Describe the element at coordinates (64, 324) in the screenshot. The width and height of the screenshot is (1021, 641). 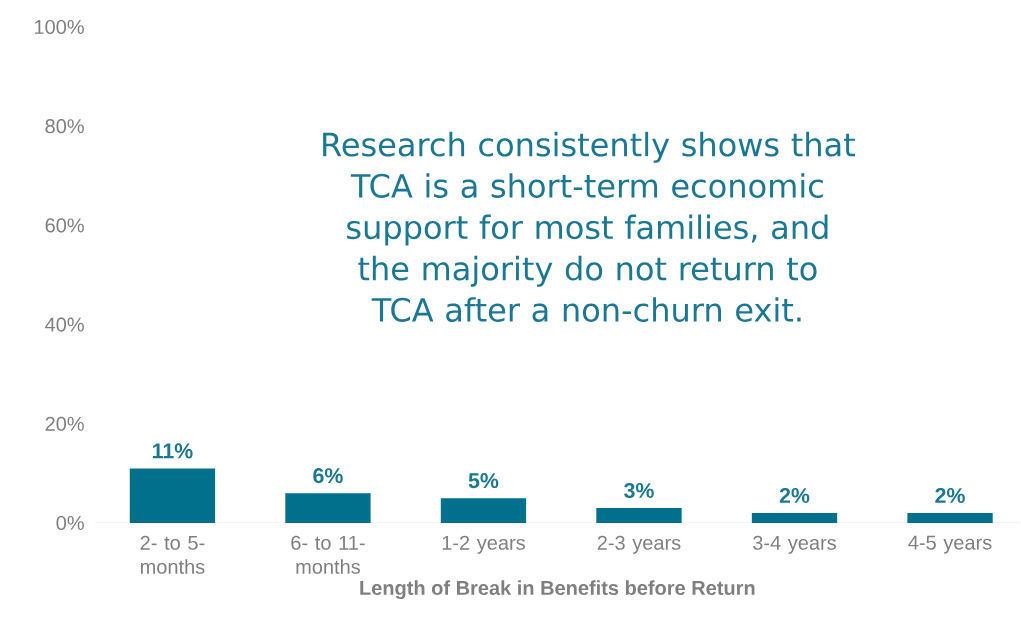
I see `y-tick-label: 40%` at that location.